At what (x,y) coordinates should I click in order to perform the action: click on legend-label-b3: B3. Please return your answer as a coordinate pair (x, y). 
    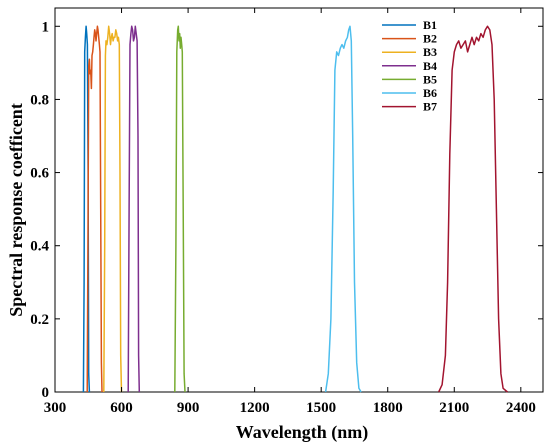
    Looking at the image, I should click on (430, 52).